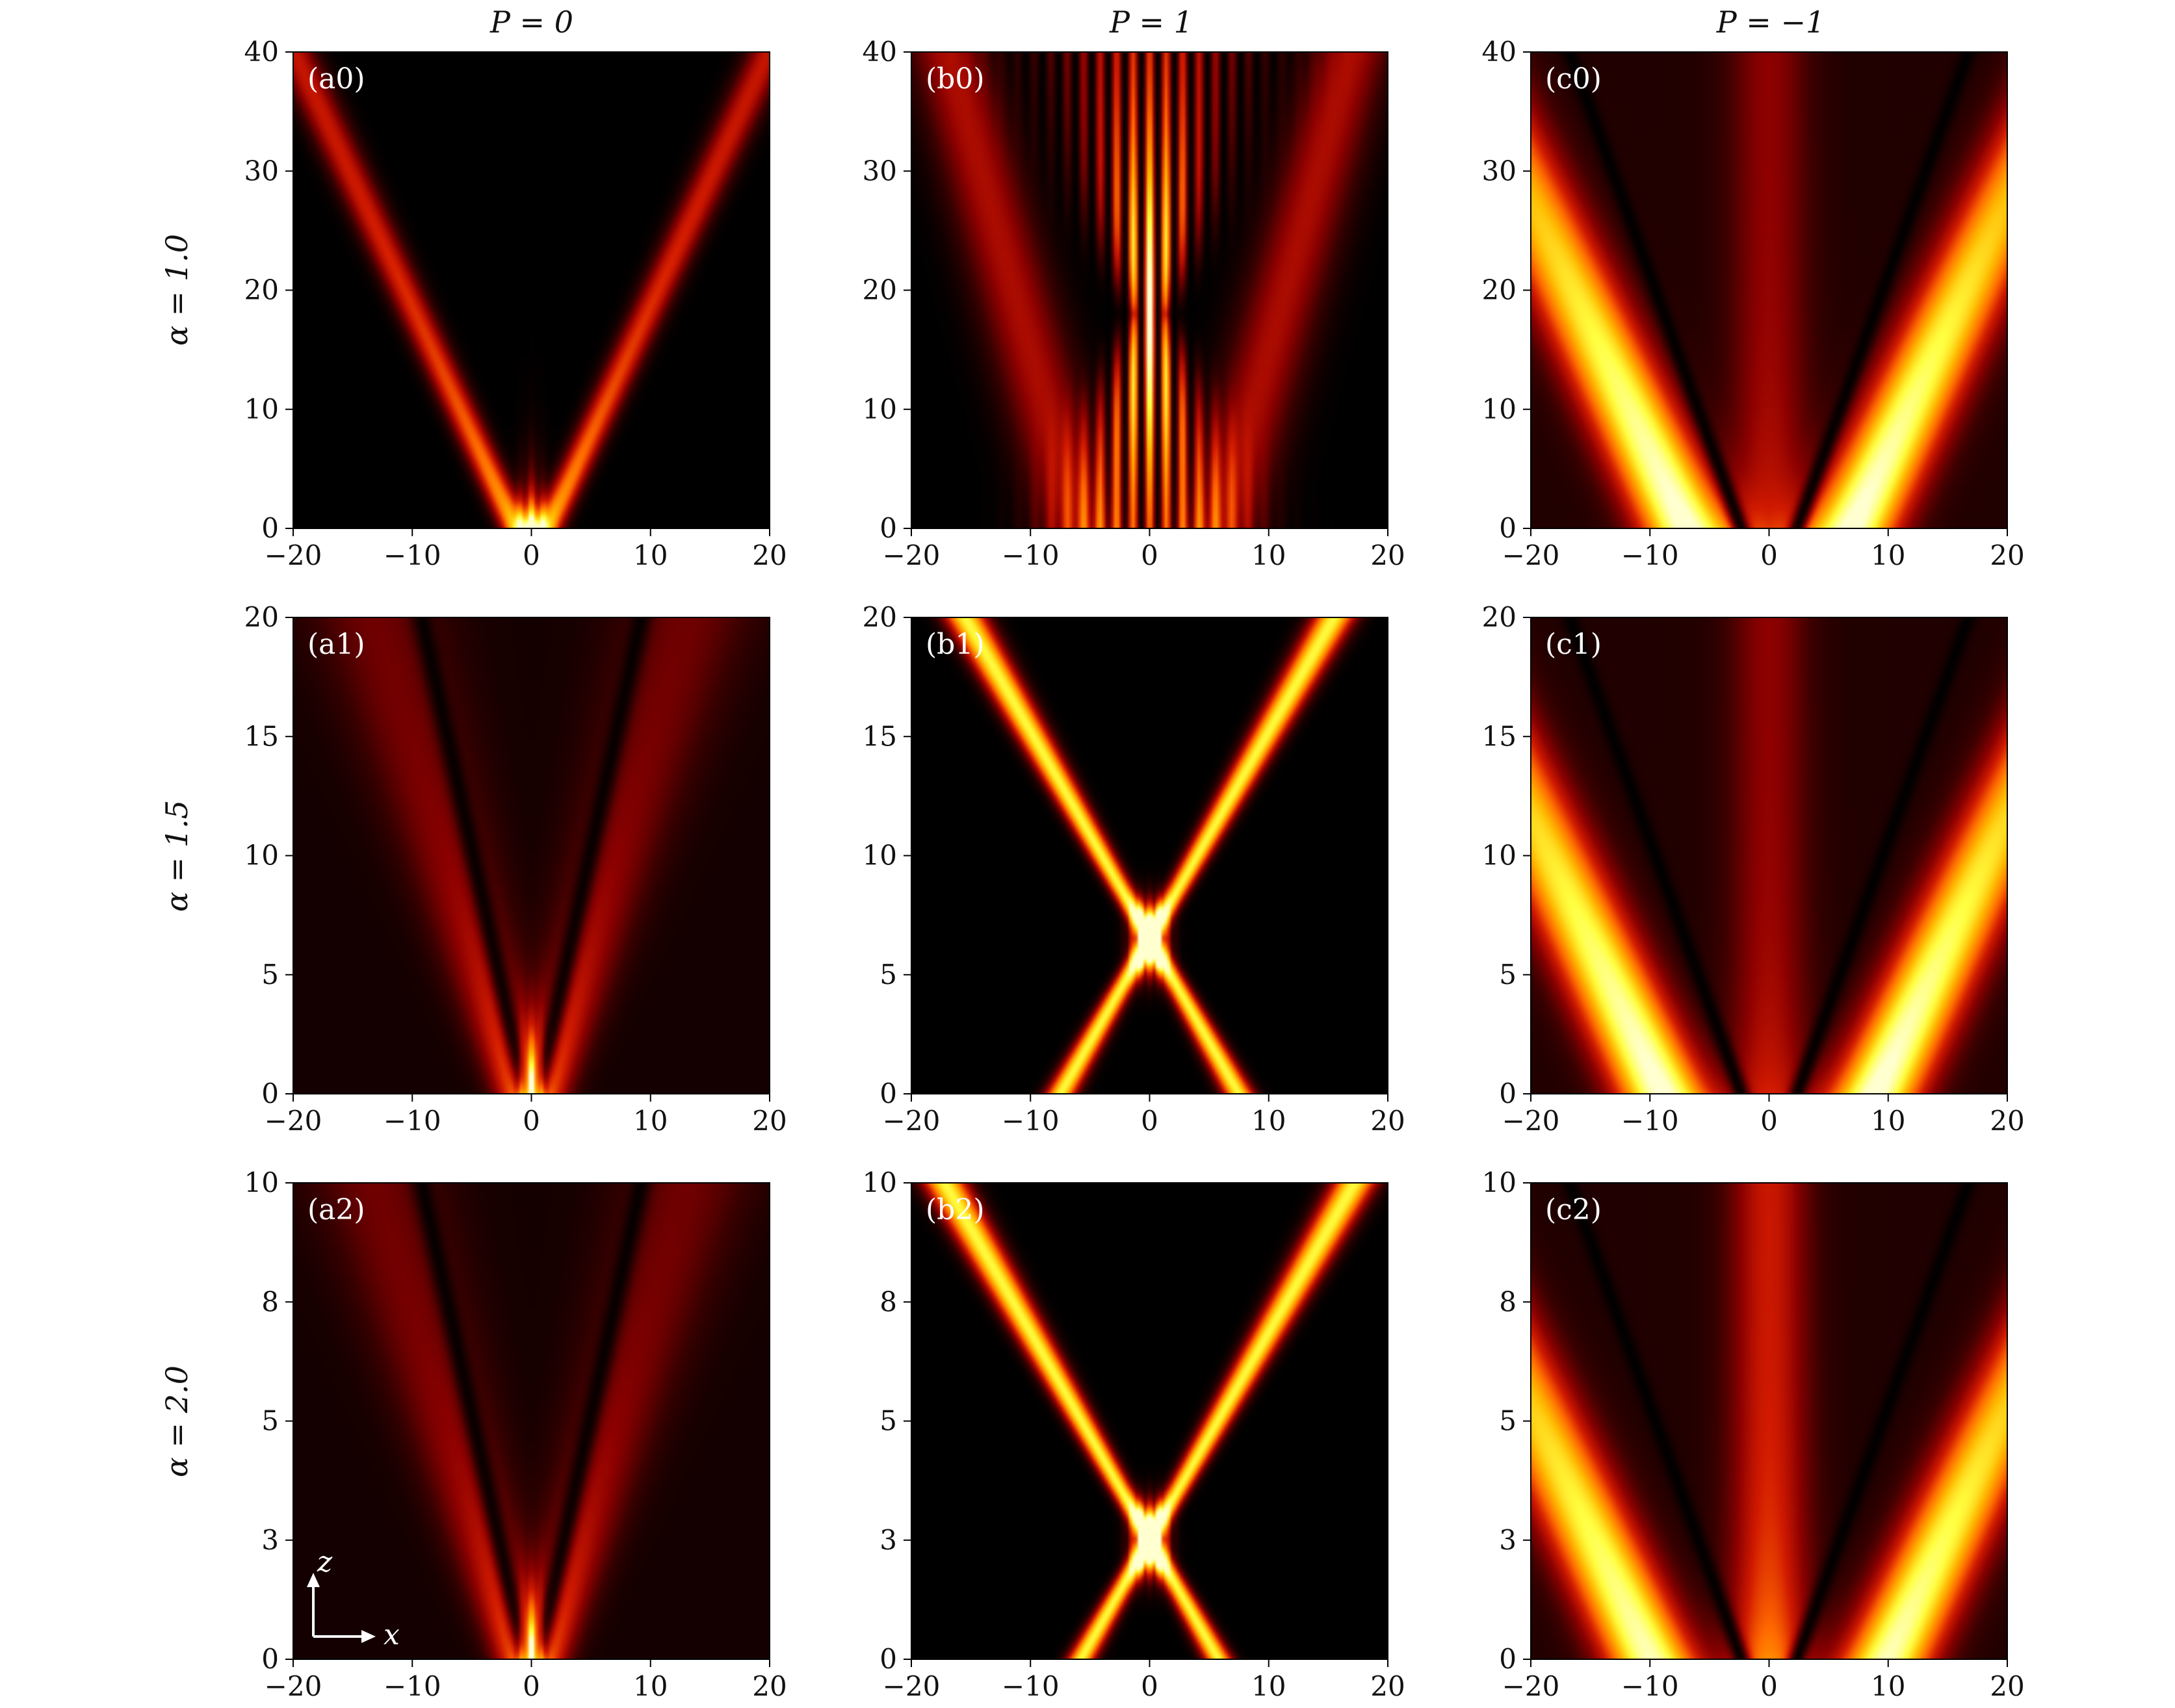 This screenshot has height=1708, width=2175. I want to click on panel-label-c1: (c1), so click(1574, 644).